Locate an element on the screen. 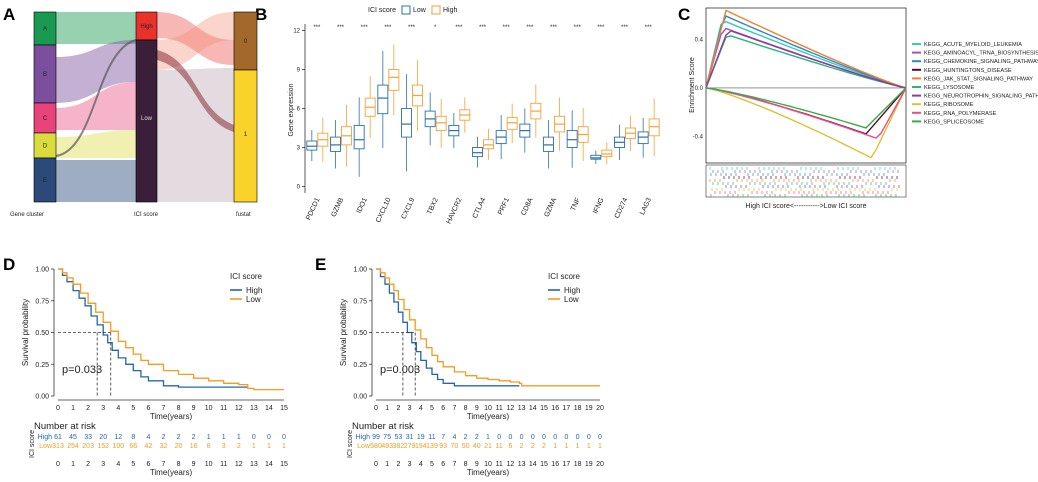 Image resolution: width=1038 pixels, height=482 pixels. cluster-e-label: E is located at coordinates (45, 181).